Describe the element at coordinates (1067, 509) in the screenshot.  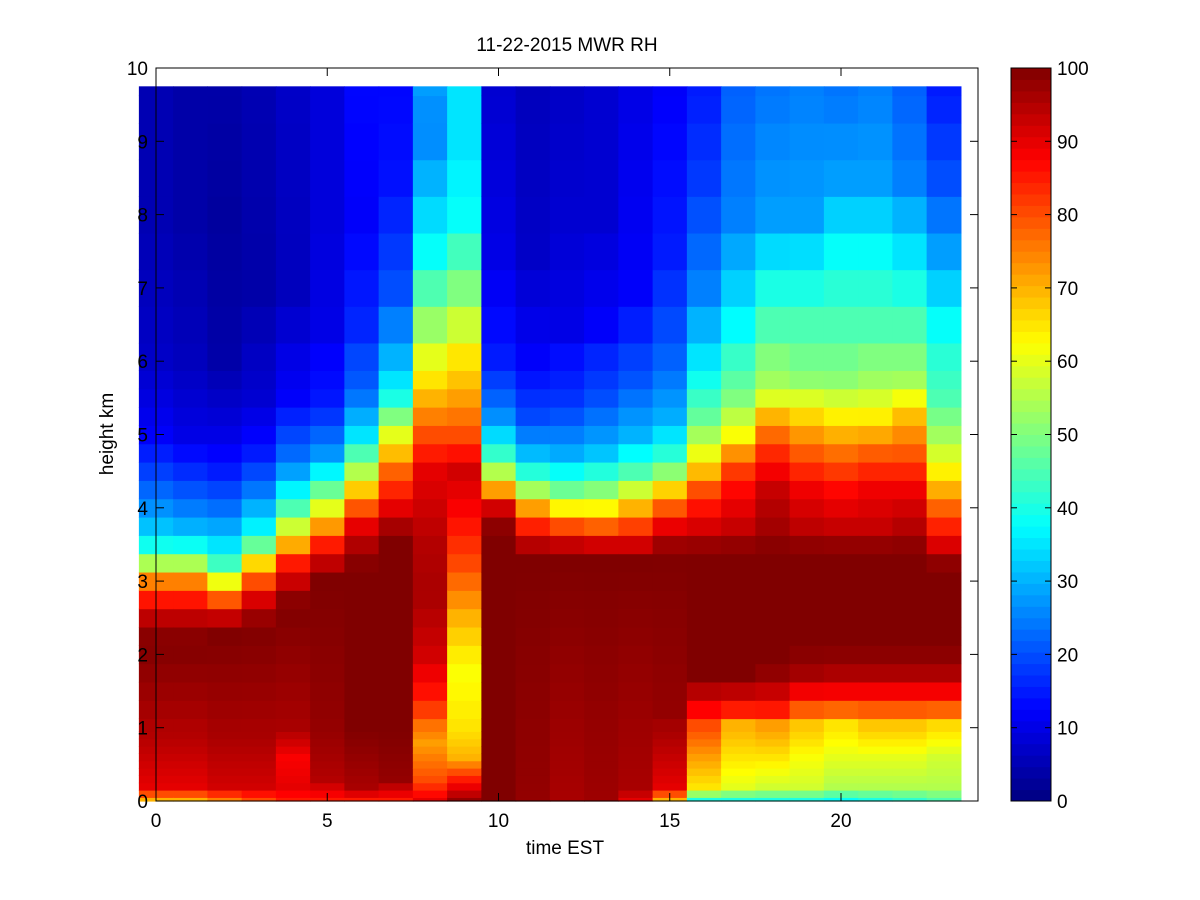
I see `colorbar-tick-label: 40` at that location.